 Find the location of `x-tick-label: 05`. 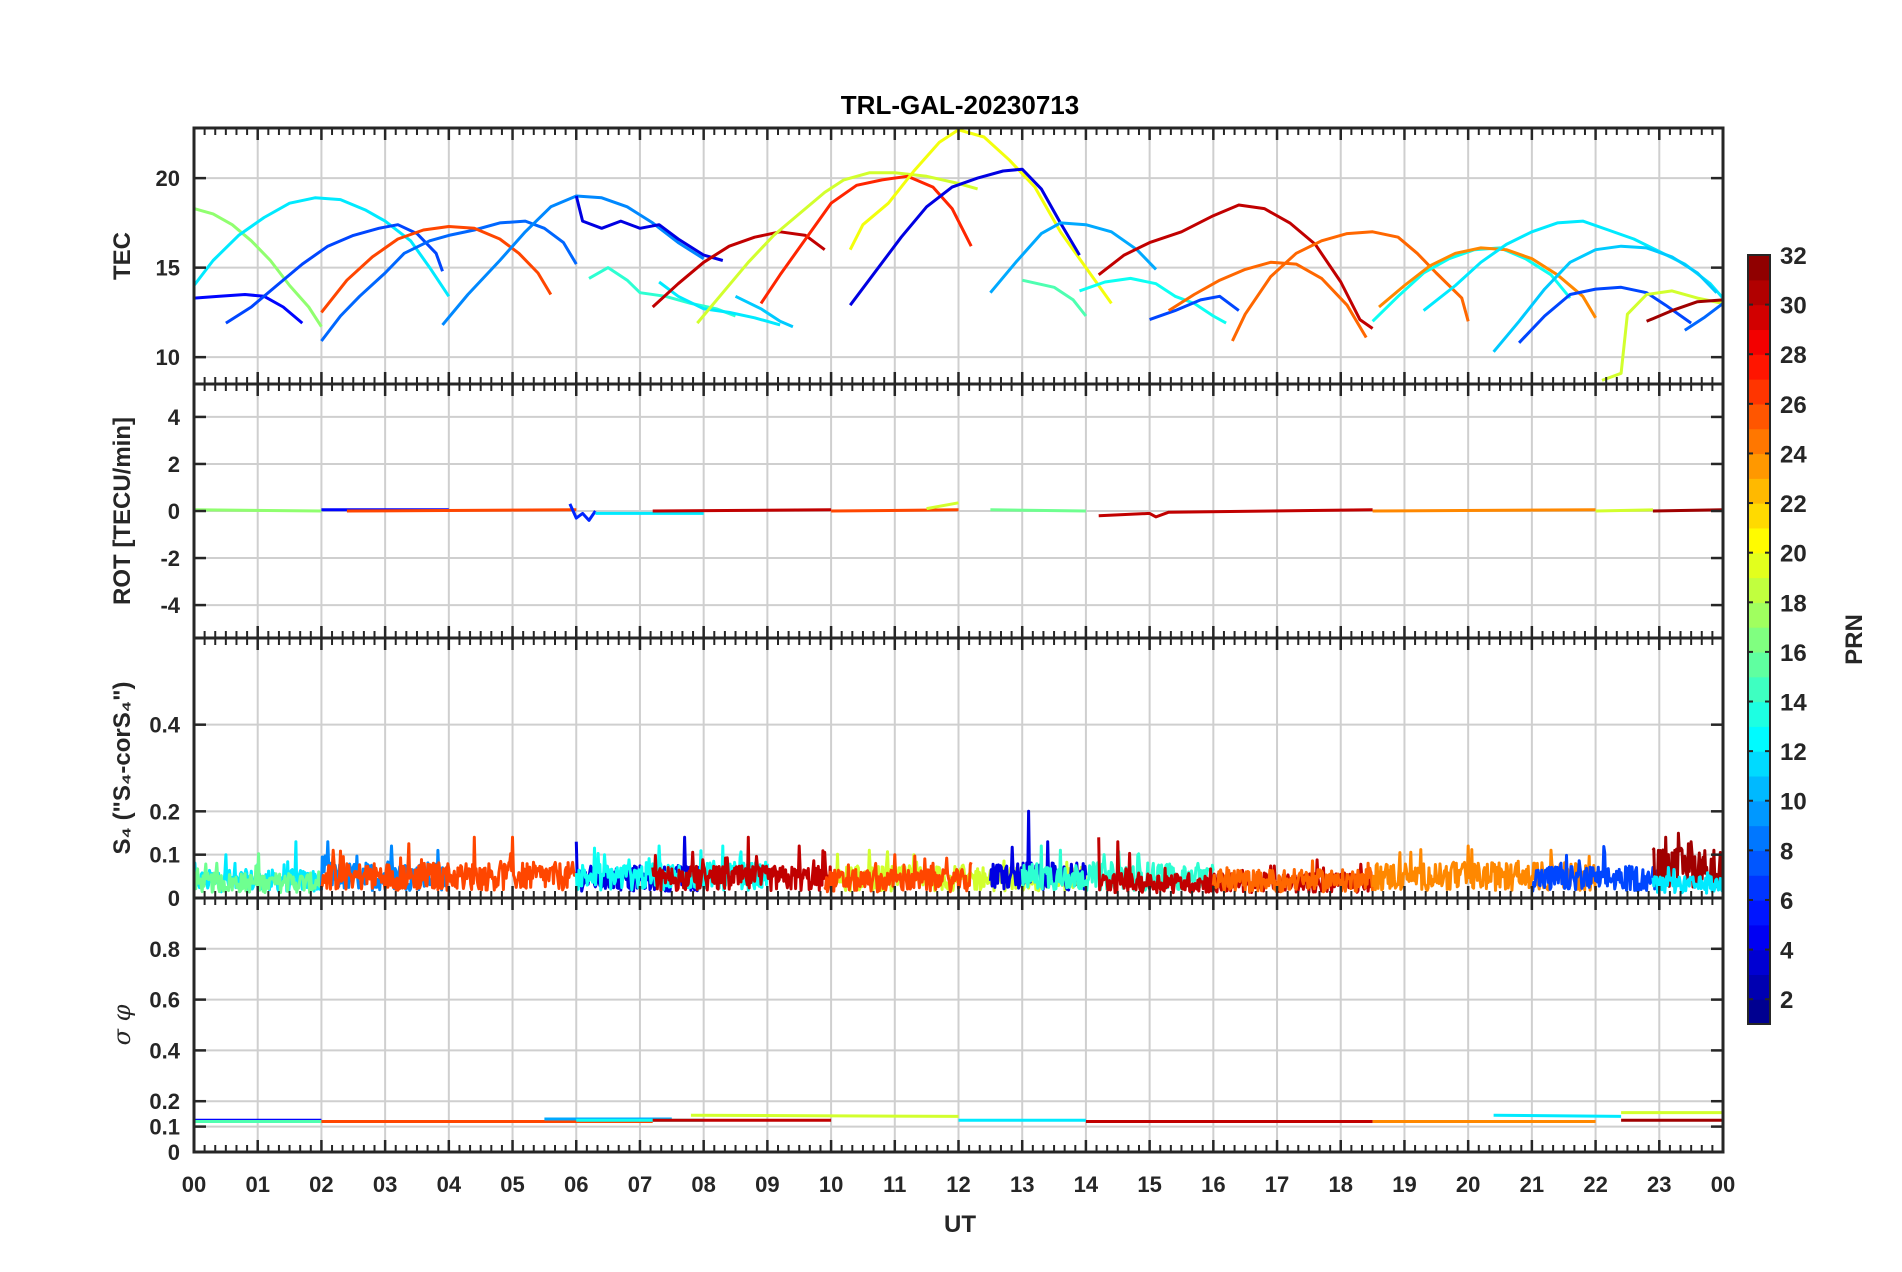

x-tick-label: 05 is located at coordinates (512, 1184).